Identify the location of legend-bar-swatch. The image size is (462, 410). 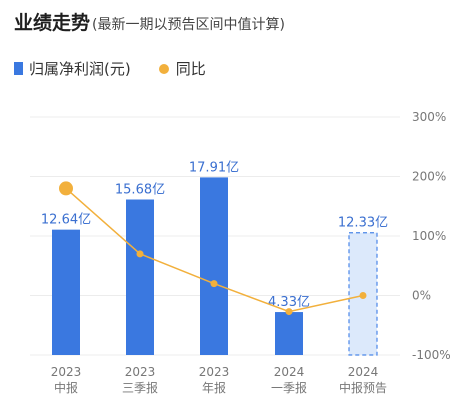
(18, 68).